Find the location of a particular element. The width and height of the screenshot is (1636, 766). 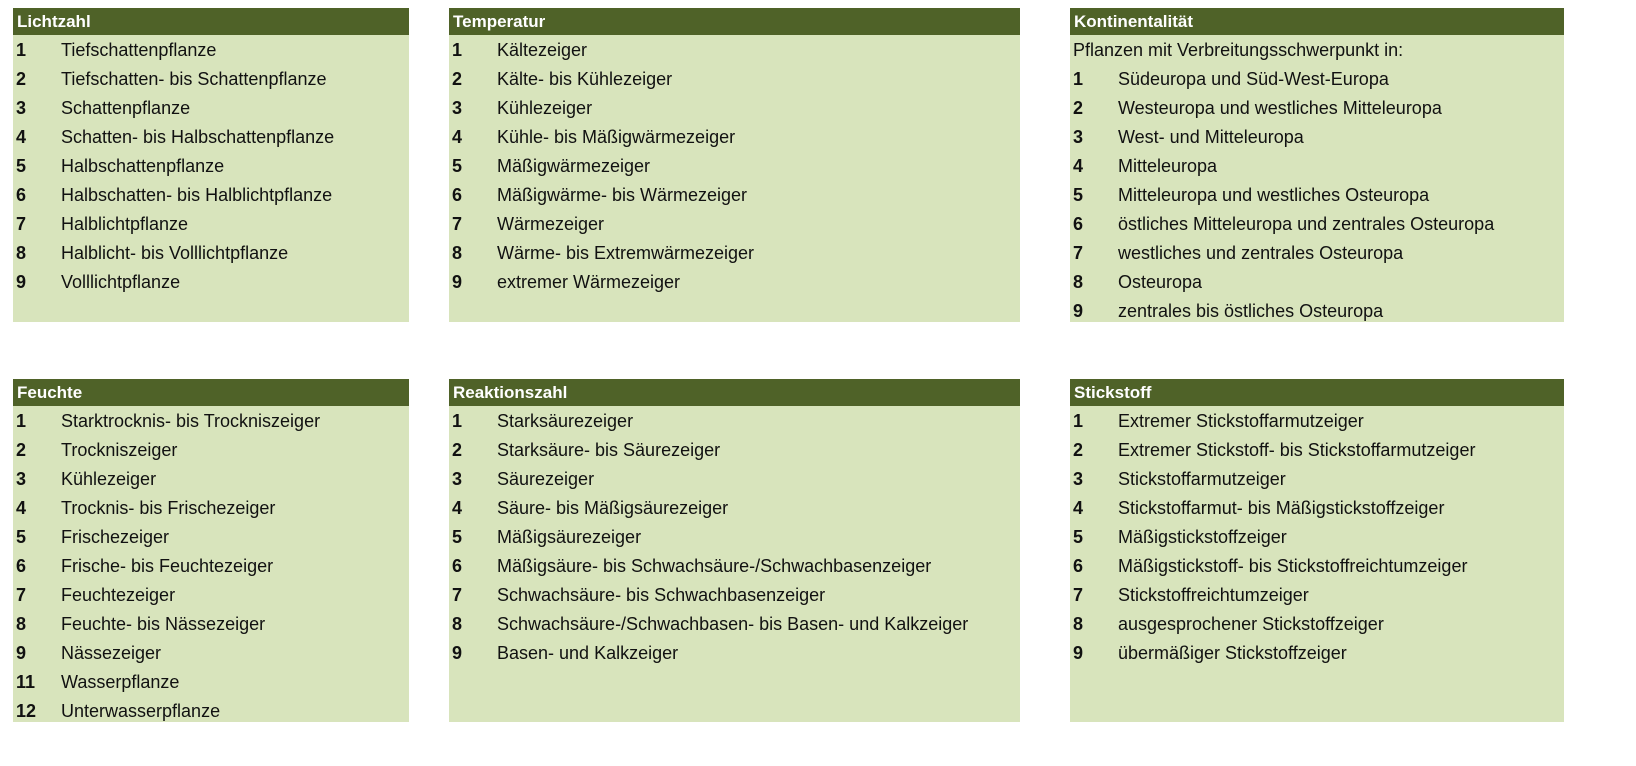

list-item: 7 Halblichtpflanze is located at coordinates (211, 224).